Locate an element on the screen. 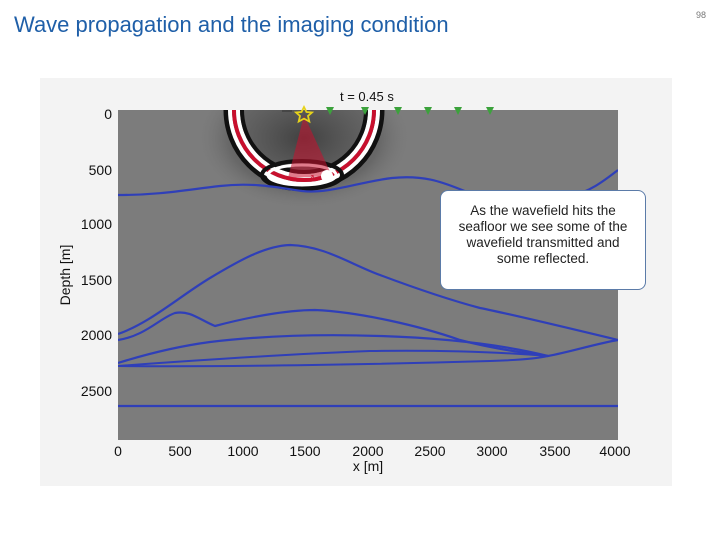 This screenshot has height=540, width=720. wedge-interface-lower is located at coordinates (333, 361).